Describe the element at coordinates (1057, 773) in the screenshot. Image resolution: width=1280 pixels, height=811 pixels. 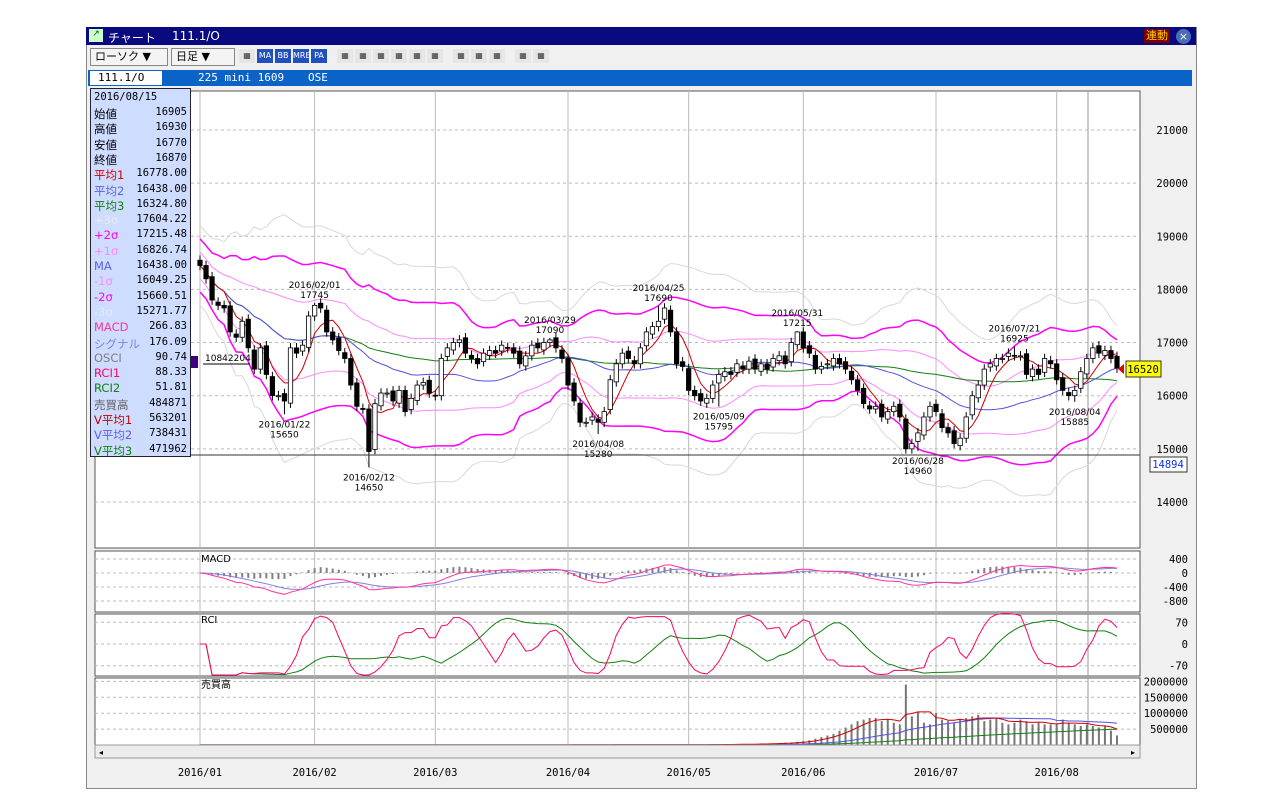
I see `month-label: 2016/08` at that location.